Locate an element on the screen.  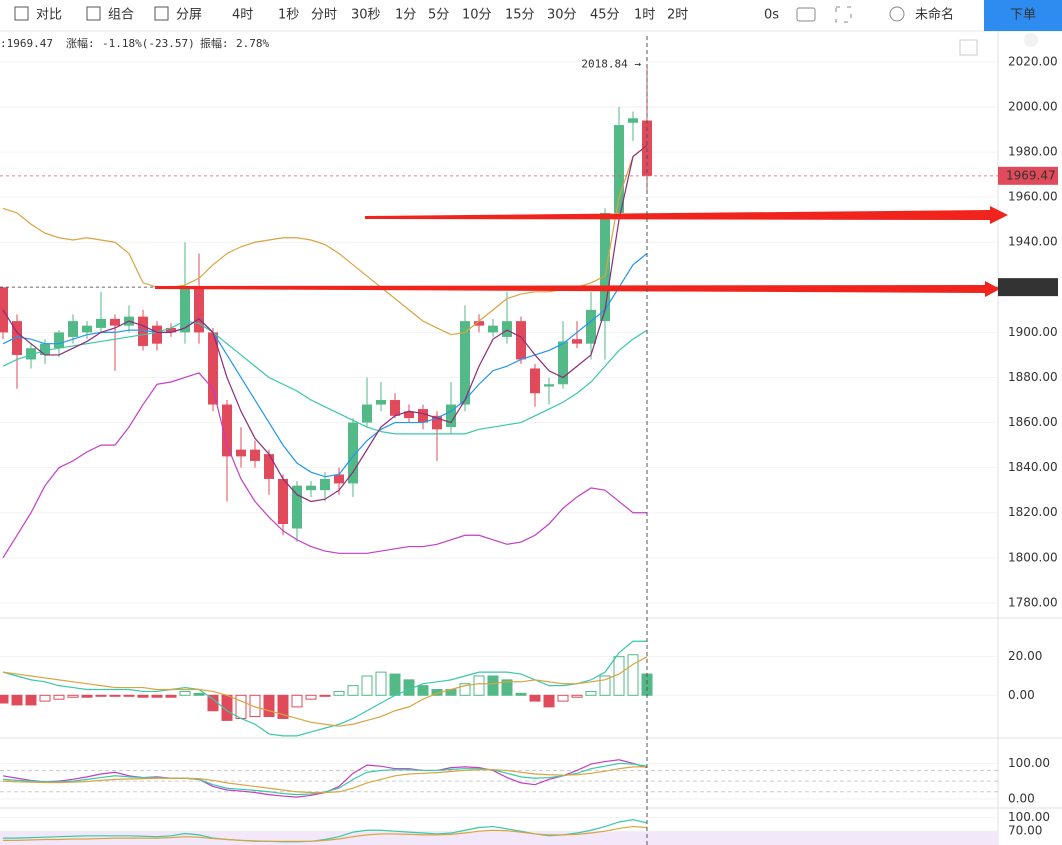
y-tick-label: 100.00 is located at coordinates (1029, 817).